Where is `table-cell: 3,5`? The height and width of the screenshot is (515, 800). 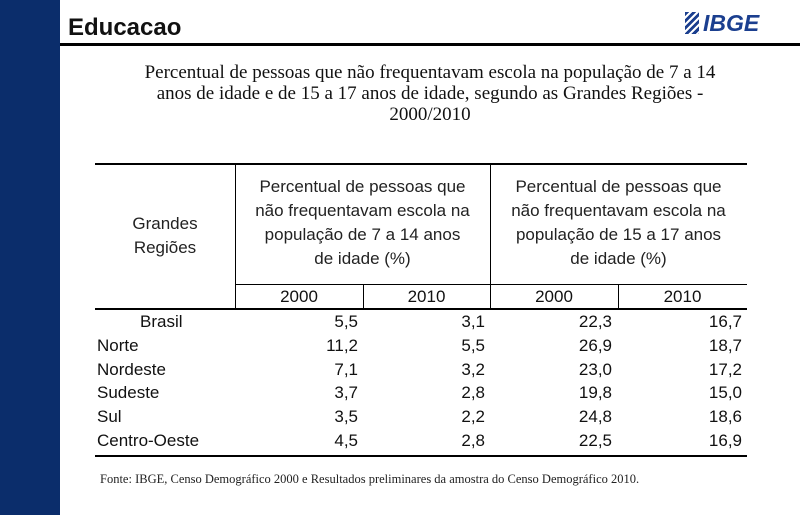
table-cell: 3,5 is located at coordinates (346, 417).